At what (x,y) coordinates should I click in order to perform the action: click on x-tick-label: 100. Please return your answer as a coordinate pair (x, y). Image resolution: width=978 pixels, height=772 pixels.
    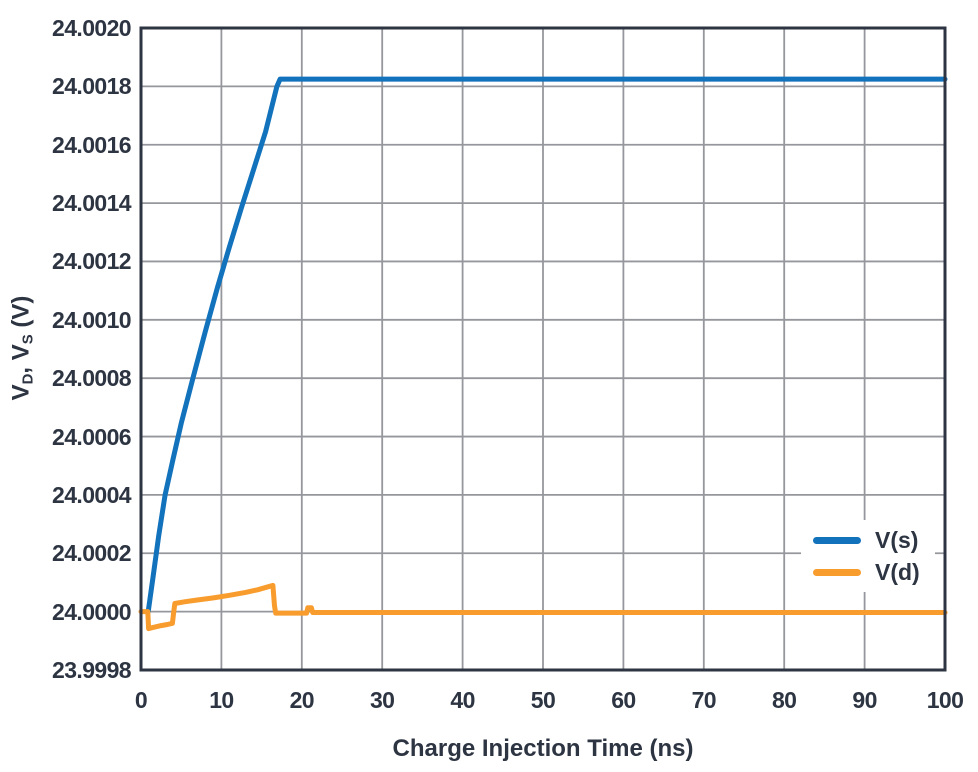
    Looking at the image, I should click on (945, 700).